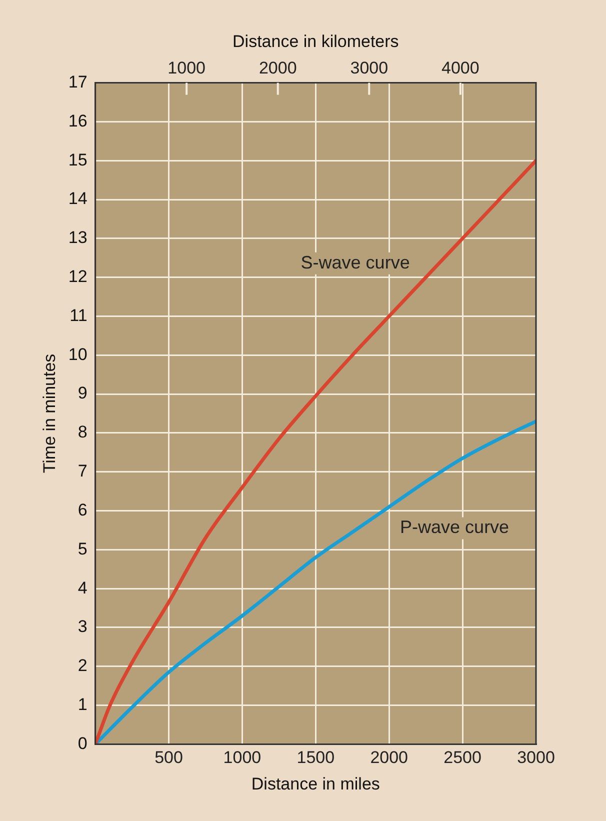  What do you see at coordinates (83, 548) in the screenshot?
I see `y-tick-label: 5` at bounding box center [83, 548].